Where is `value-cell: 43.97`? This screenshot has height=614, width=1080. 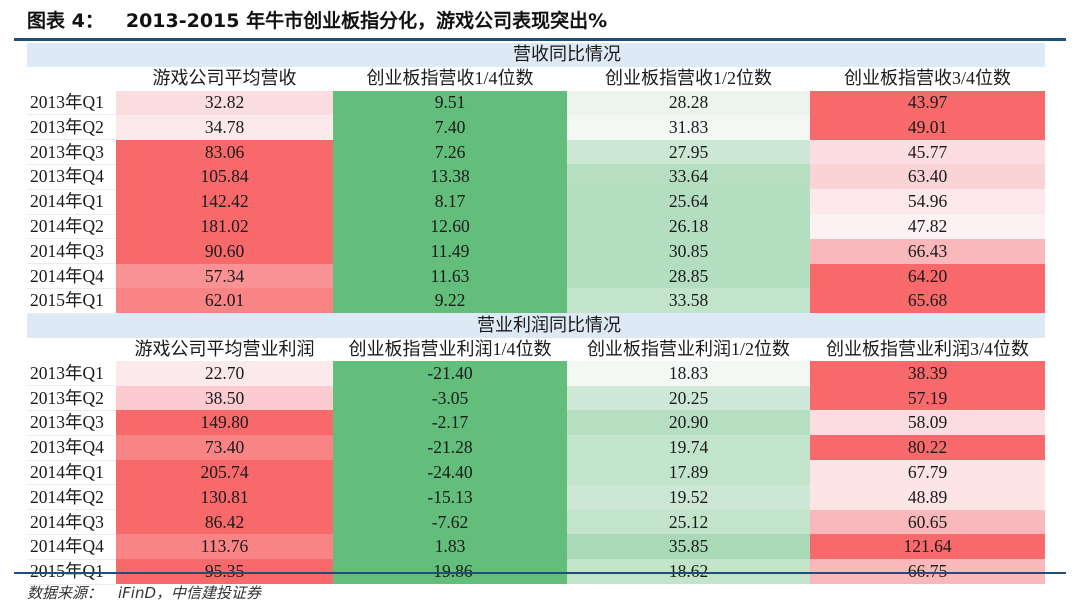
value-cell: 43.97 is located at coordinates (927, 102).